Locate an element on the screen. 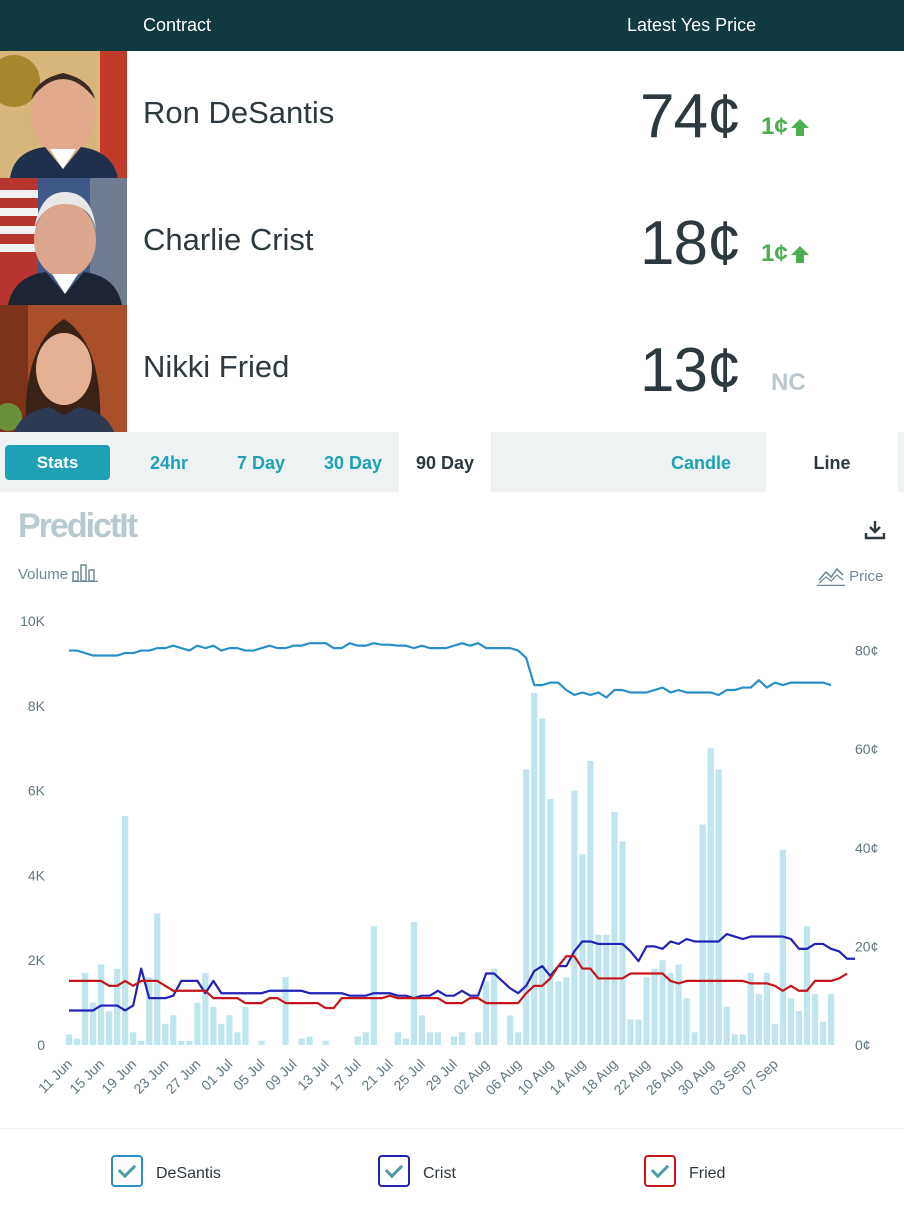 This screenshot has height=1210, width=904. left-tick-label: 4K is located at coordinates (37, 875).